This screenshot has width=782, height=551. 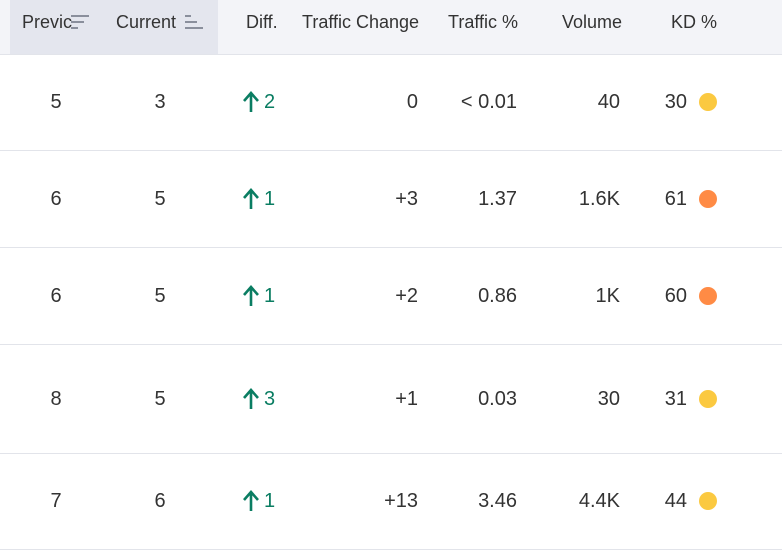 I want to click on traffic-change-cell: 0, so click(x=412, y=102).